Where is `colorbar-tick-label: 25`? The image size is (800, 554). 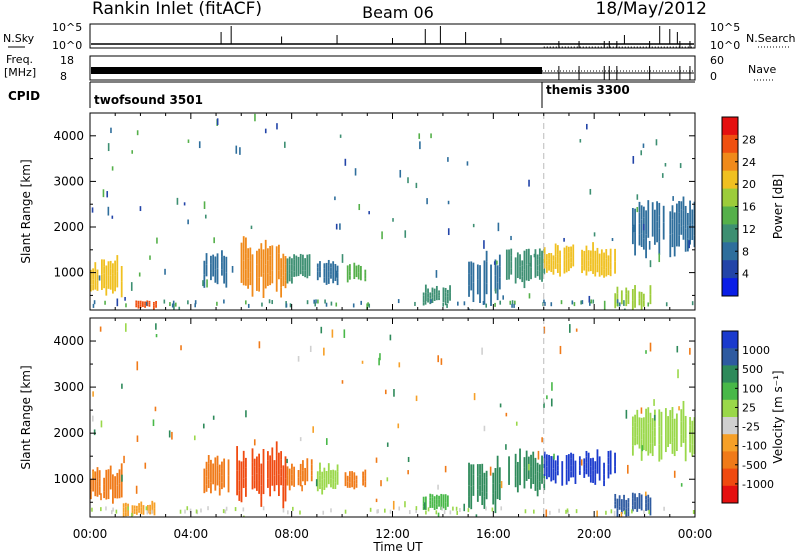
colorbar-tick-label: 25 is located at coordinates (749, 407).